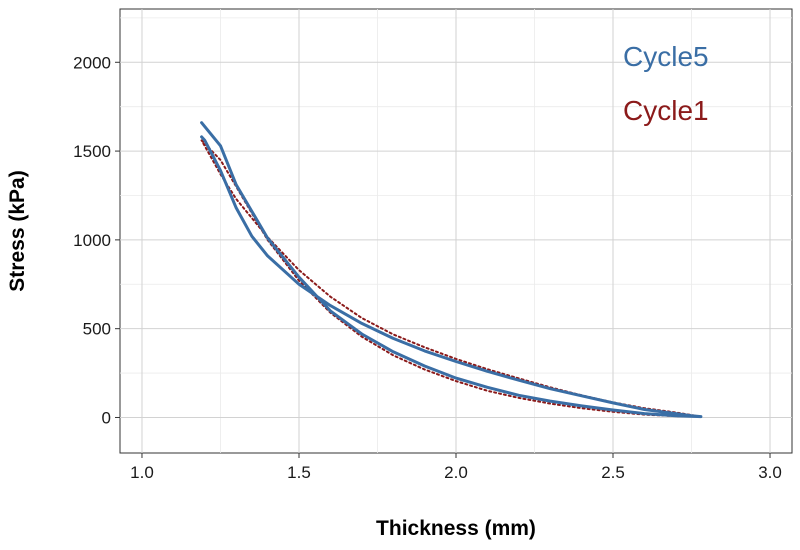 The image size is (800, 550). I want to click on y-tick-label: 1500, so click(92, 151).